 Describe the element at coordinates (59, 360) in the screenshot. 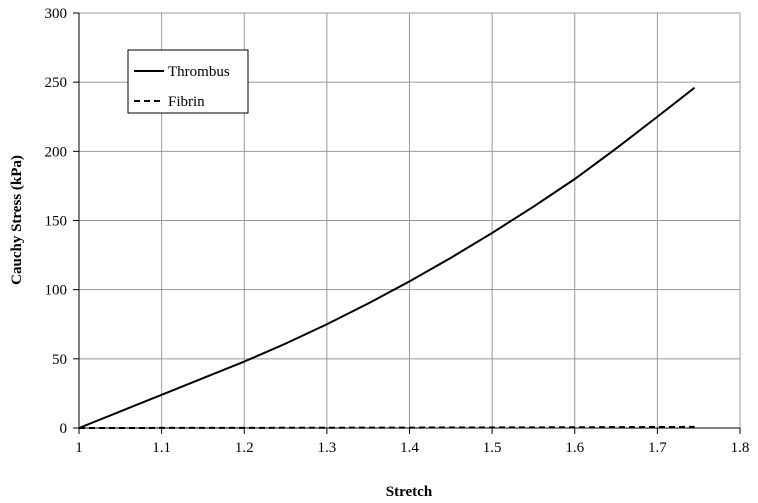

I see `y-tick-label: 50` at that location.